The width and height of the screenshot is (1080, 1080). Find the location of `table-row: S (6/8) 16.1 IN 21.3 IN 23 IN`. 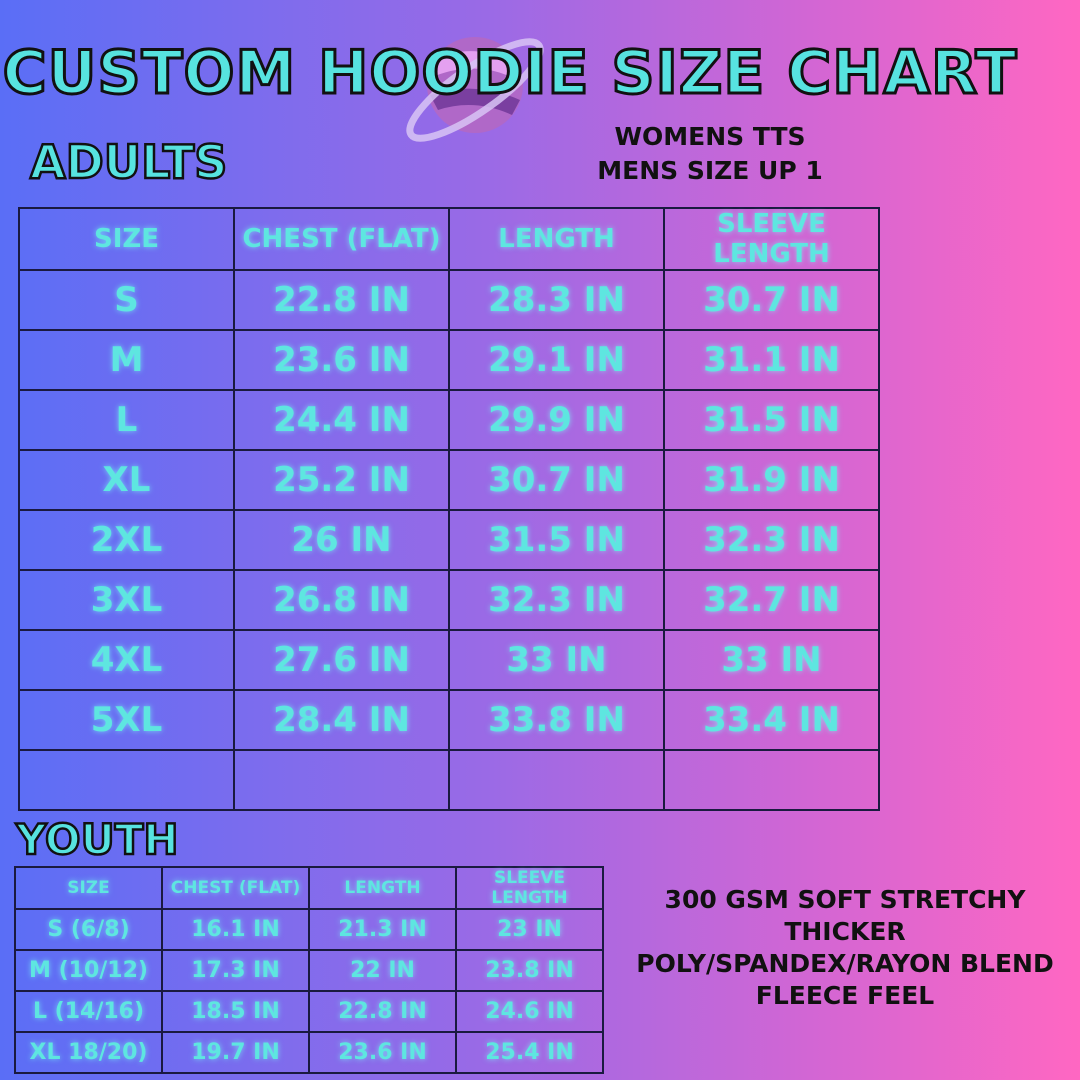

table-row: S (6/8) 16.1 IN 21.3 IN 23 IN is located at coordinates (309, 929).